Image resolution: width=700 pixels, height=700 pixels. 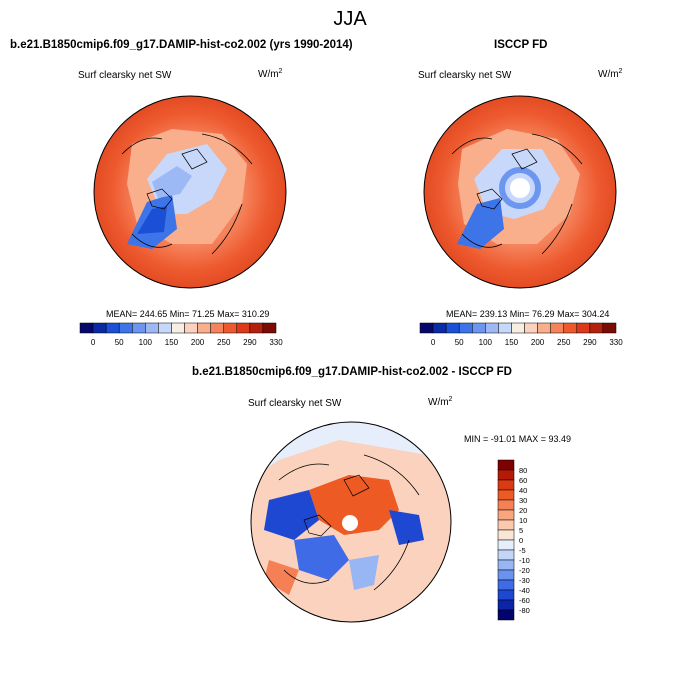 What do you see at coordinates (564, 342) in the screenshot?
I see `obs-colorbar-tick-label: 250` at bounding box center [564, 342].